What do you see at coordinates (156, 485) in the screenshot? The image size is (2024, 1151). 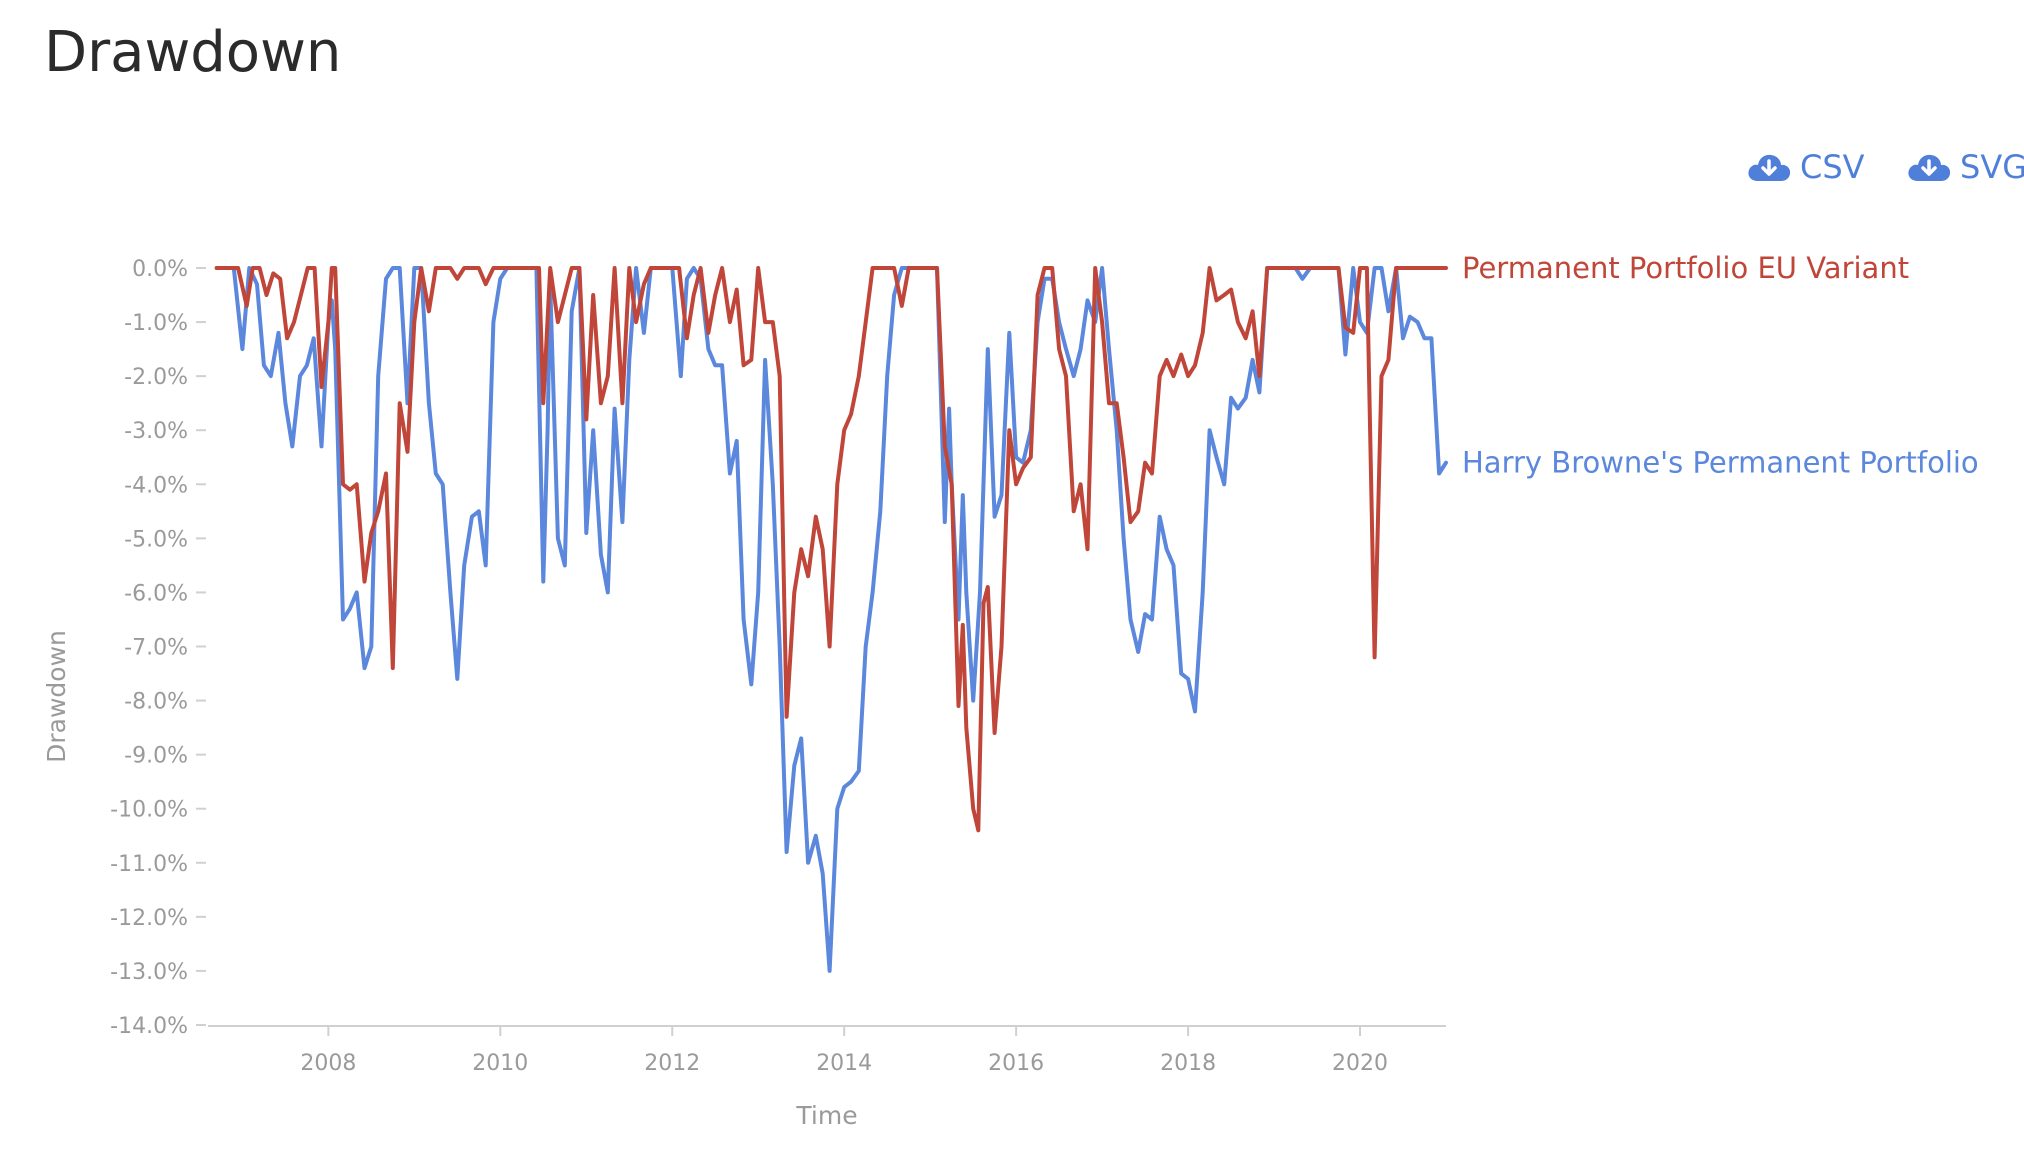 I see `y-tick-label: -4.0%` at bounding box center [156, 485].